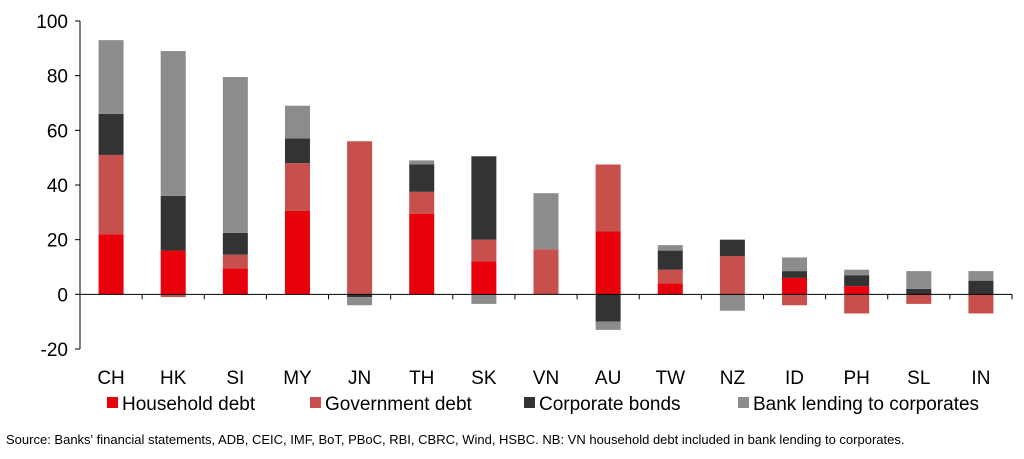 The width and height of the screenshot is (1024, 459). I want to click on y-tick-label: 80, so click(57, 77).